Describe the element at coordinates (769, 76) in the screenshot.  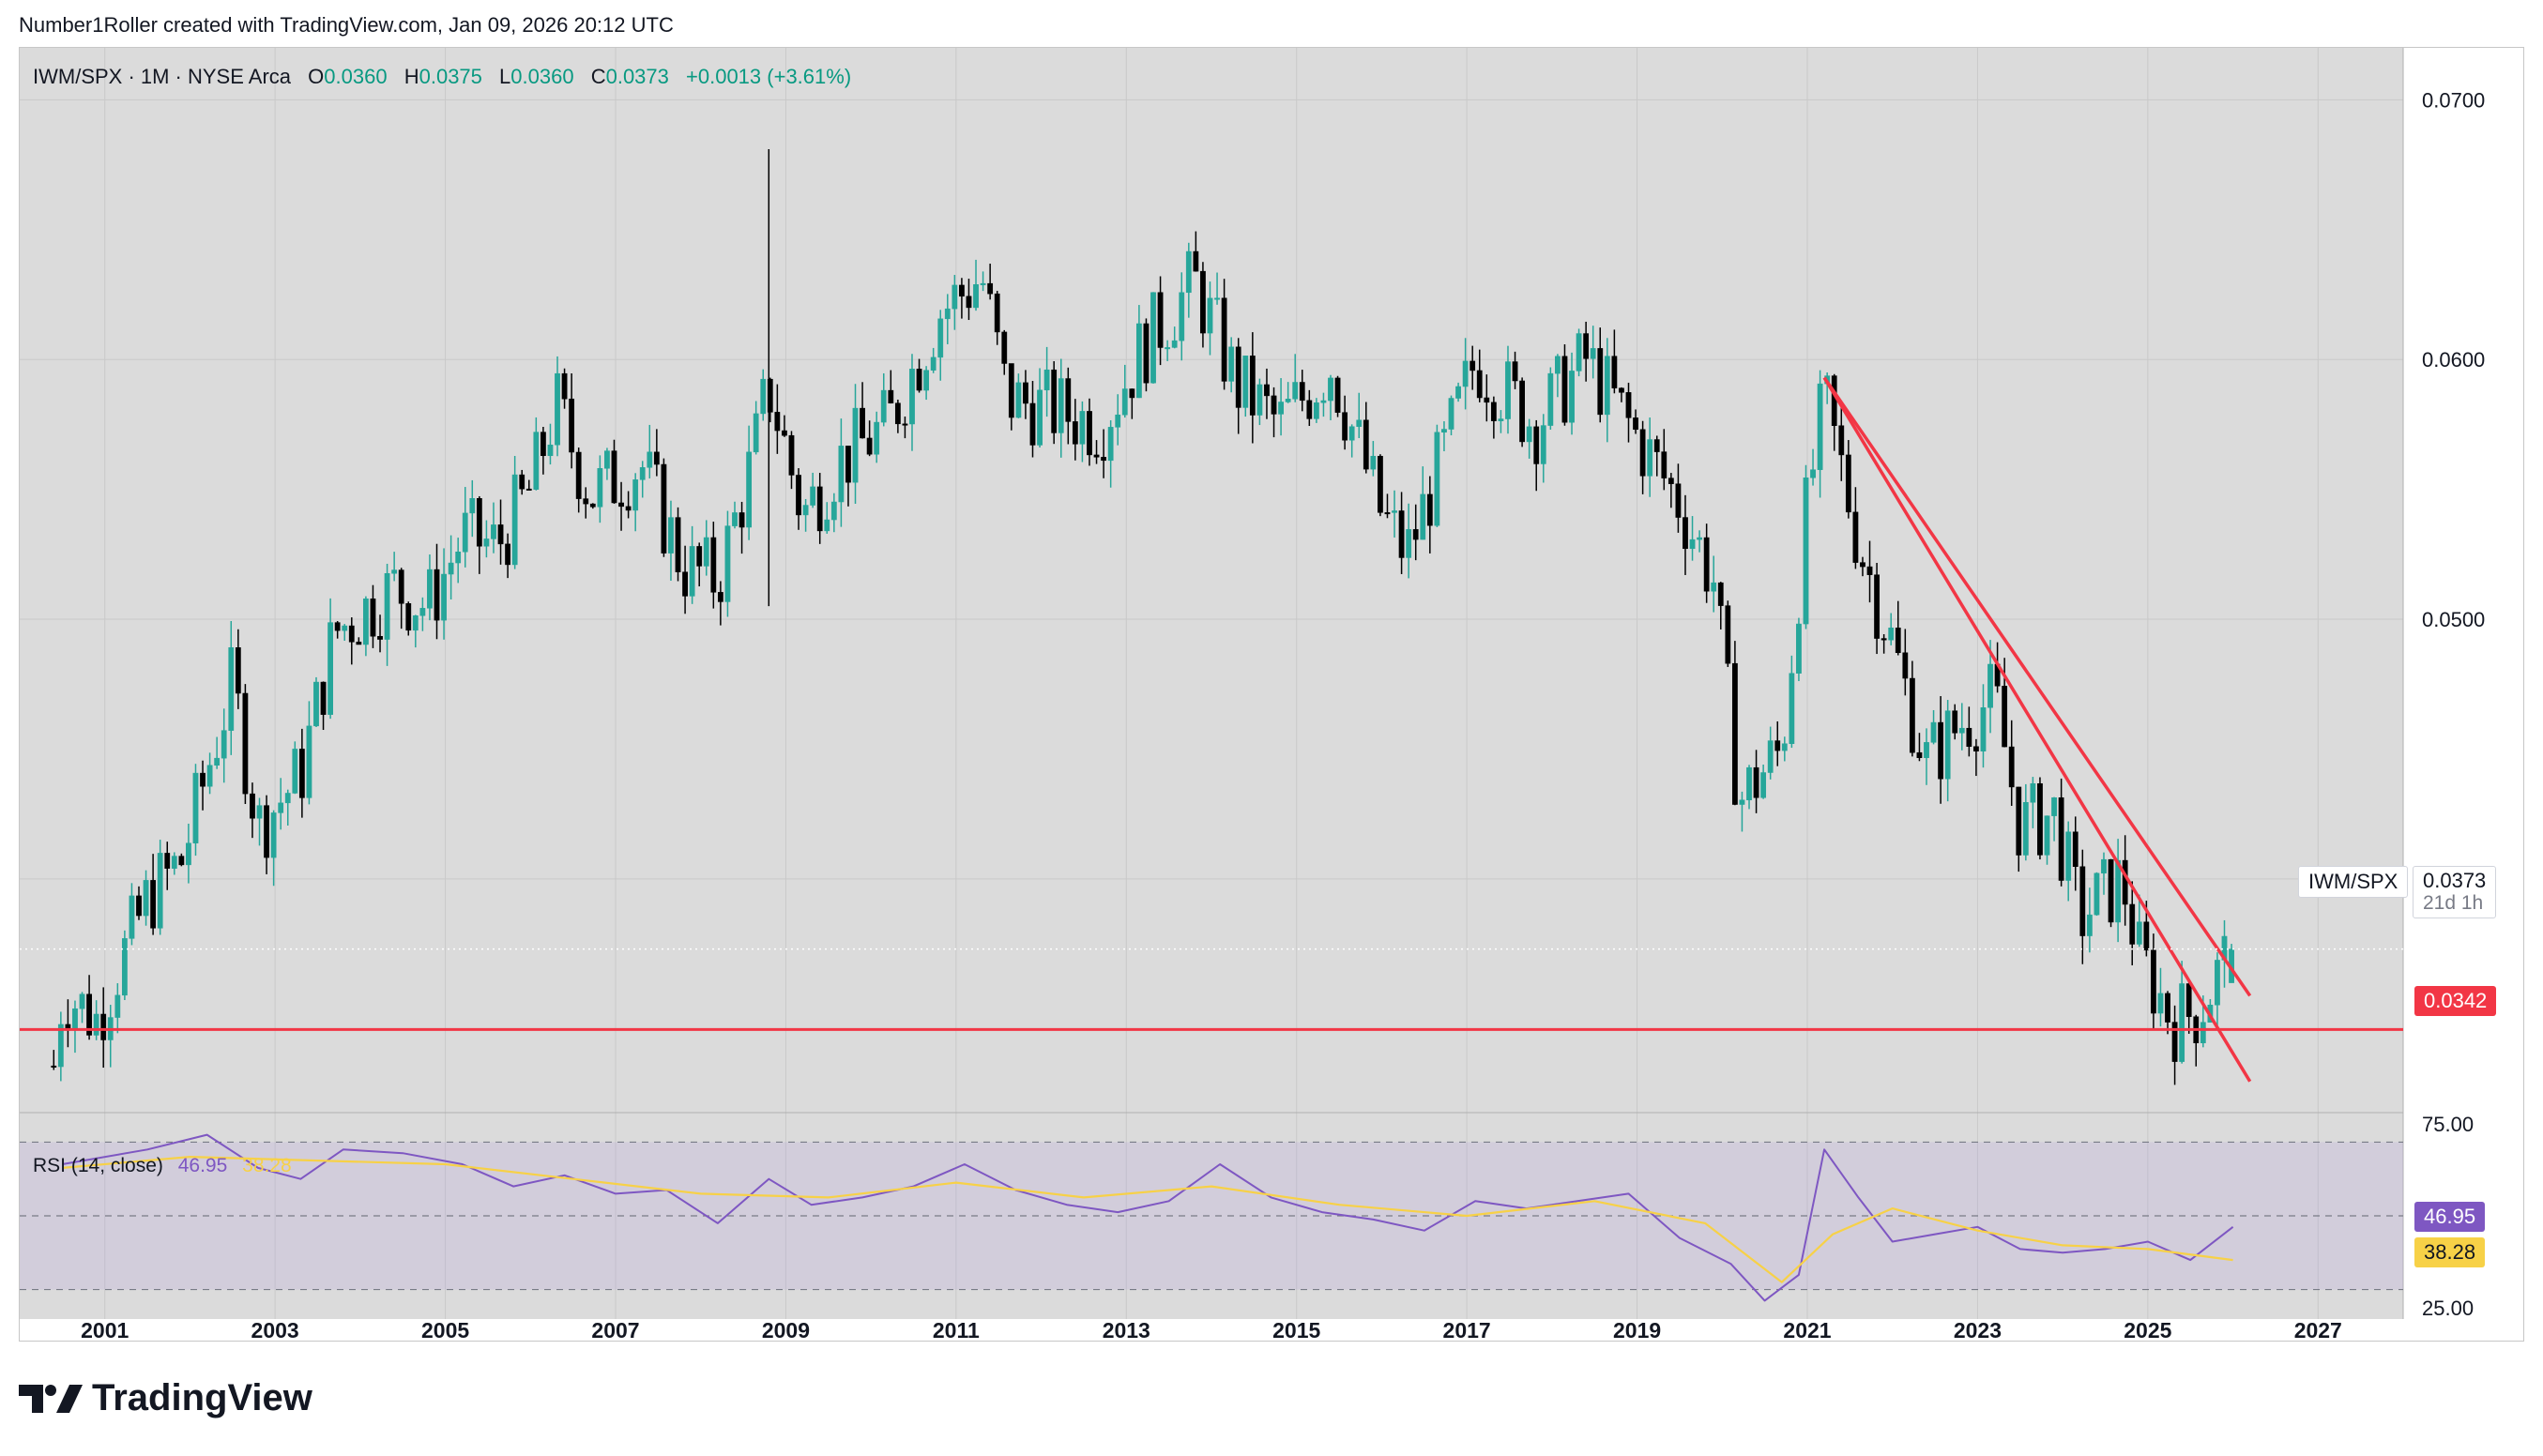
I see `legend-change: +0.0013 (+3.61%)` at that location.